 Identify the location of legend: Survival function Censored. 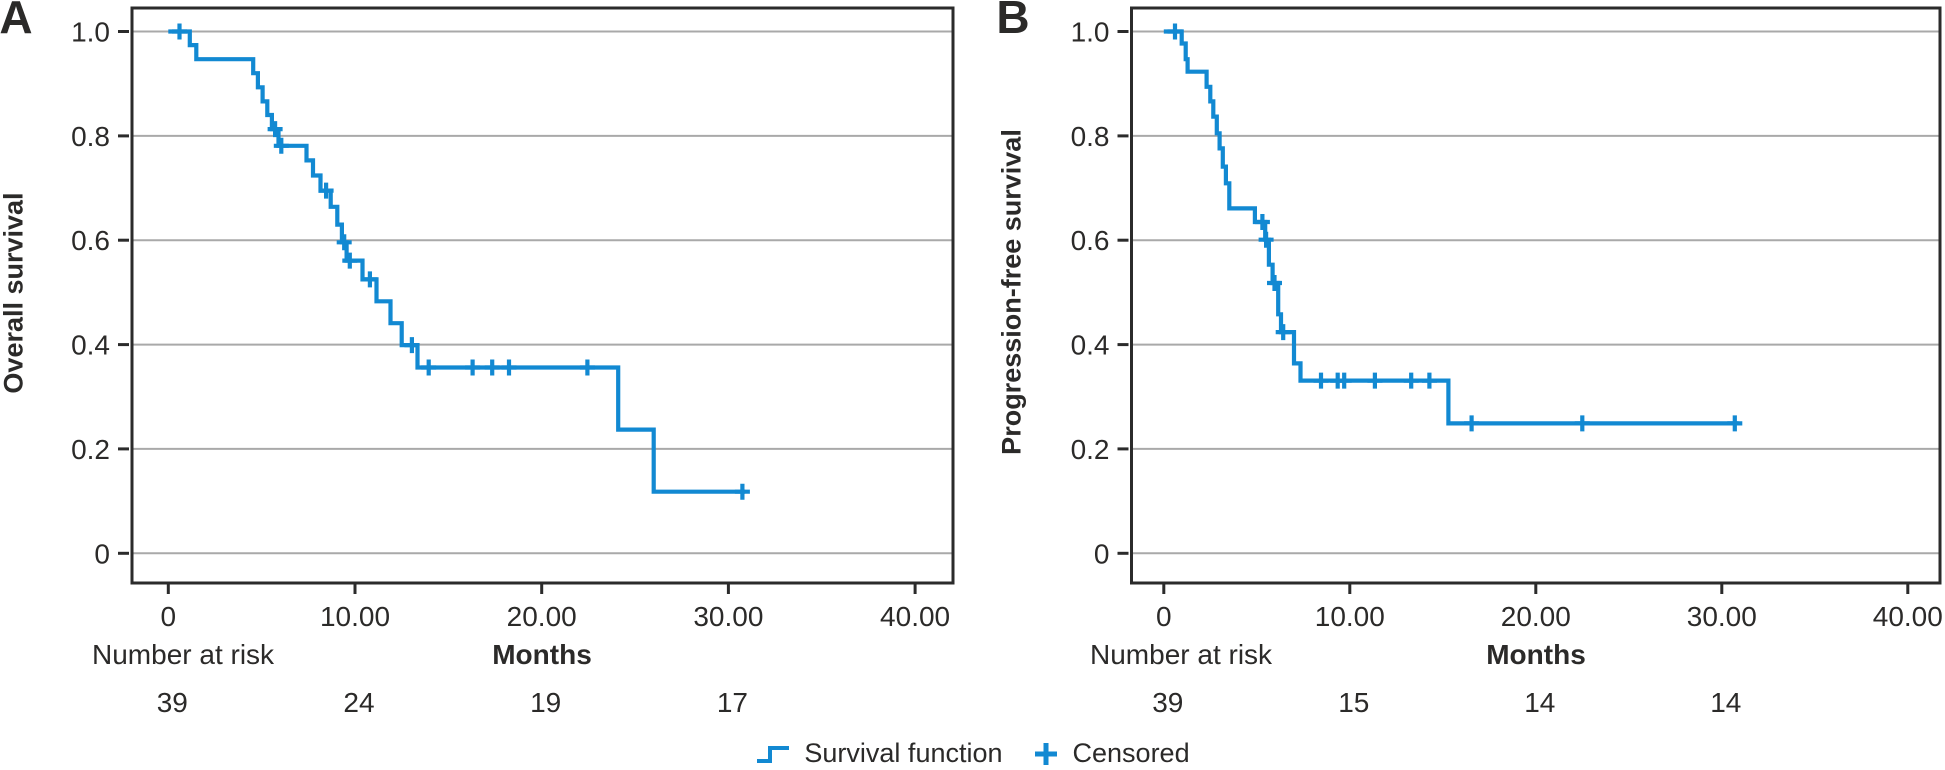
(972, 753).